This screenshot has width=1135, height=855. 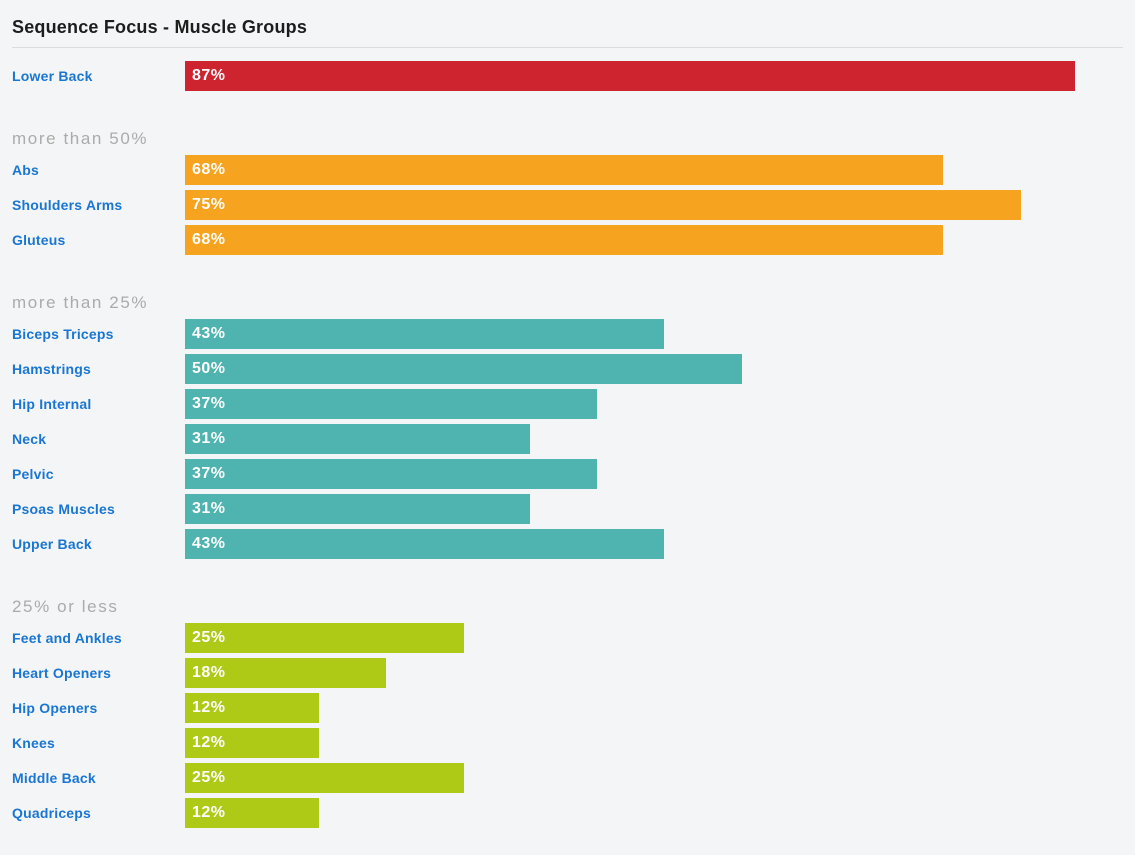 What do you see at coordinates (573, 708) in the screenshot?
I see `chart-row: Hip Openers 12%` at bounding box center [573, 708].